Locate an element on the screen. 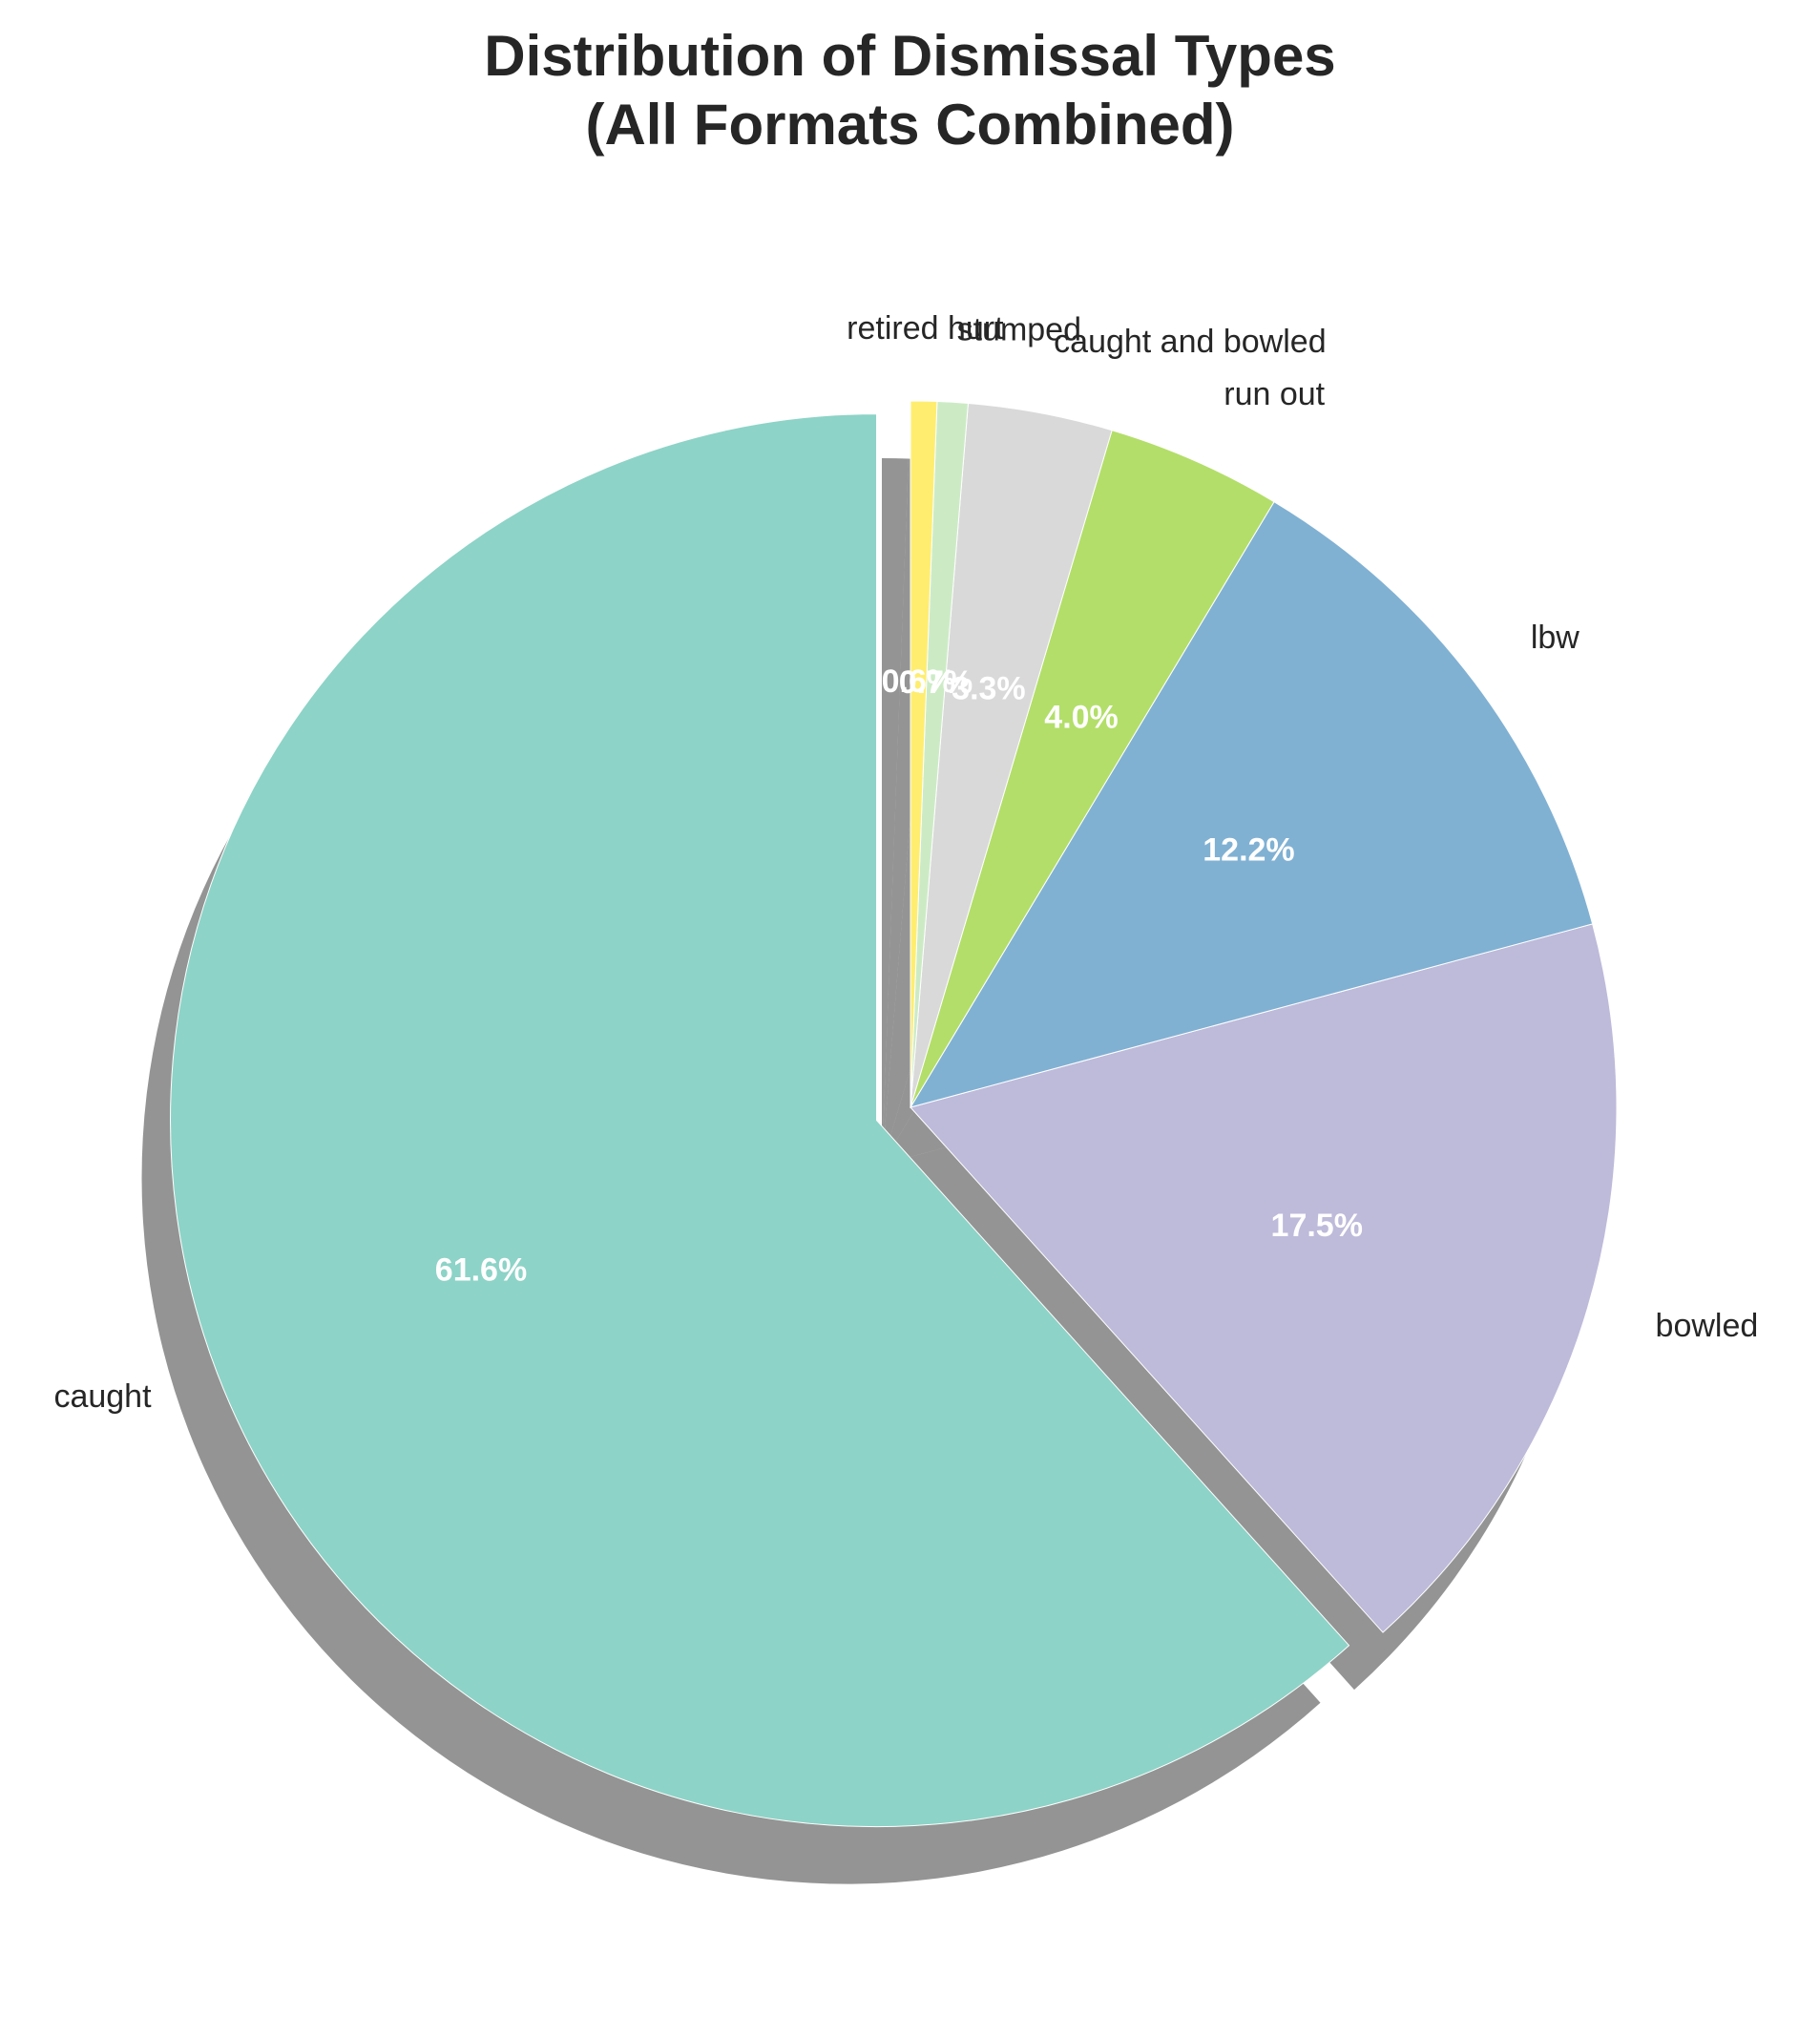 The image size is (1820, 2018). slice-percent-stumped: 0.7% is located at coordinates (936, 683).